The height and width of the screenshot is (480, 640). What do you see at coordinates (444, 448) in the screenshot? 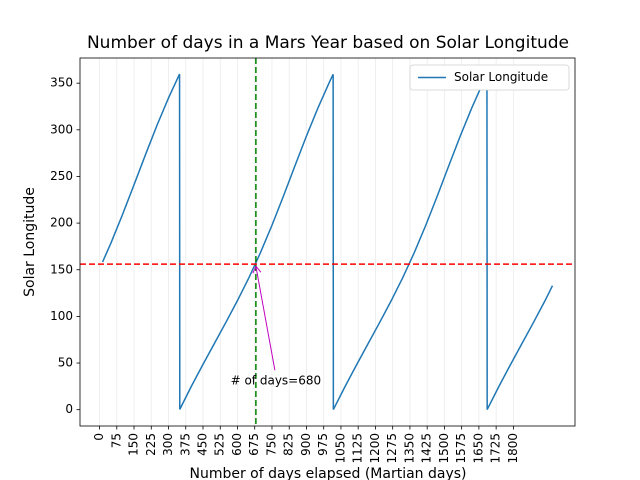
I see `x-tick-label: 1500` at bounding box center [444, 448].